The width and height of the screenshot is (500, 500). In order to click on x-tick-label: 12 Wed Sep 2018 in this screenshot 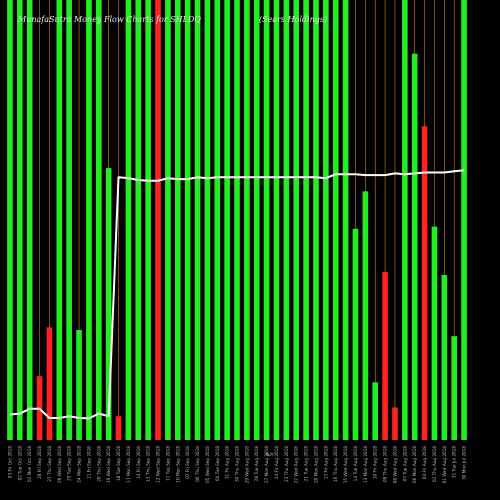, I will do `click(158, 464)`.